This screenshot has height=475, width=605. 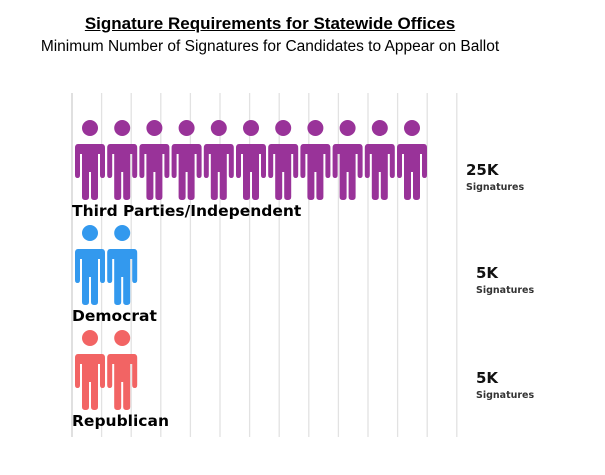 What do you see at coordinates (120, 421) in the screenshot?
I see `category-label: Republican` at bounding box center [120, 421].